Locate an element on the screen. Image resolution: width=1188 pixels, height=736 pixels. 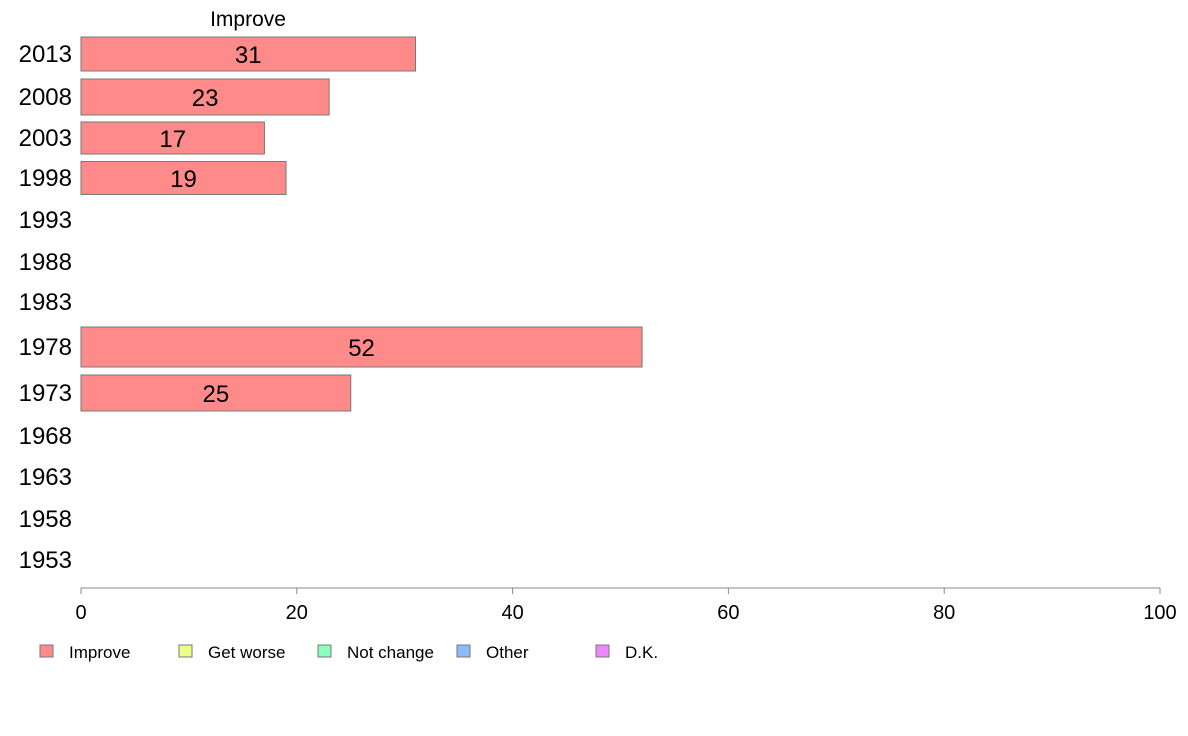
y-tick-label: 2008 is located at coordinates (45, 97).